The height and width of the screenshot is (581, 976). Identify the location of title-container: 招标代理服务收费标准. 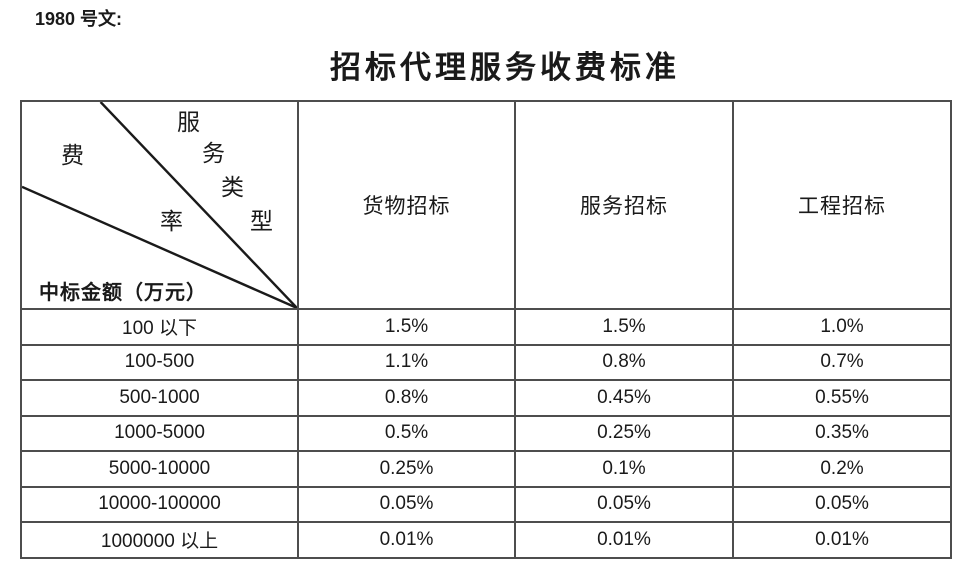
(488, 64).